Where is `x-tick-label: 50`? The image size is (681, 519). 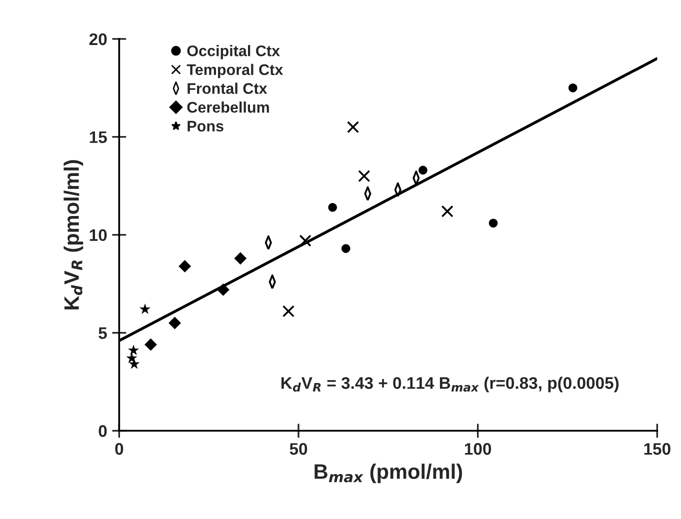 x-tick-label: 50 is located at coordinates (299, 449).